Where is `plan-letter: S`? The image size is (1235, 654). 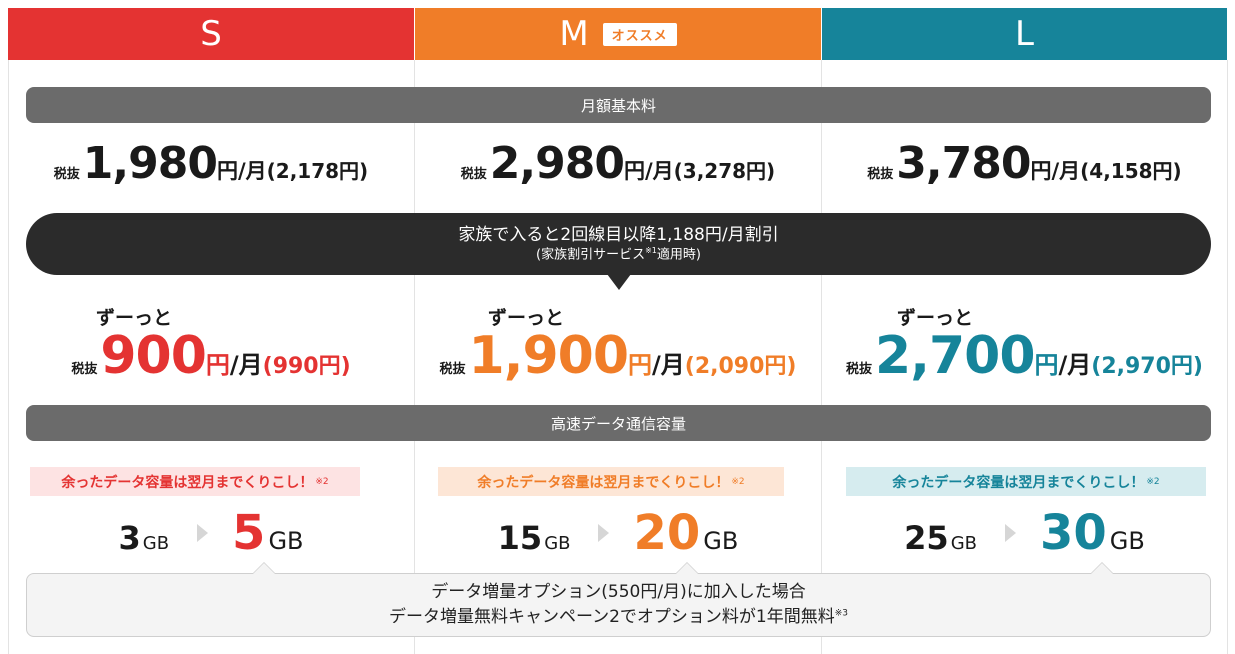 plan-letter: S is located at coordinates (211, 34).